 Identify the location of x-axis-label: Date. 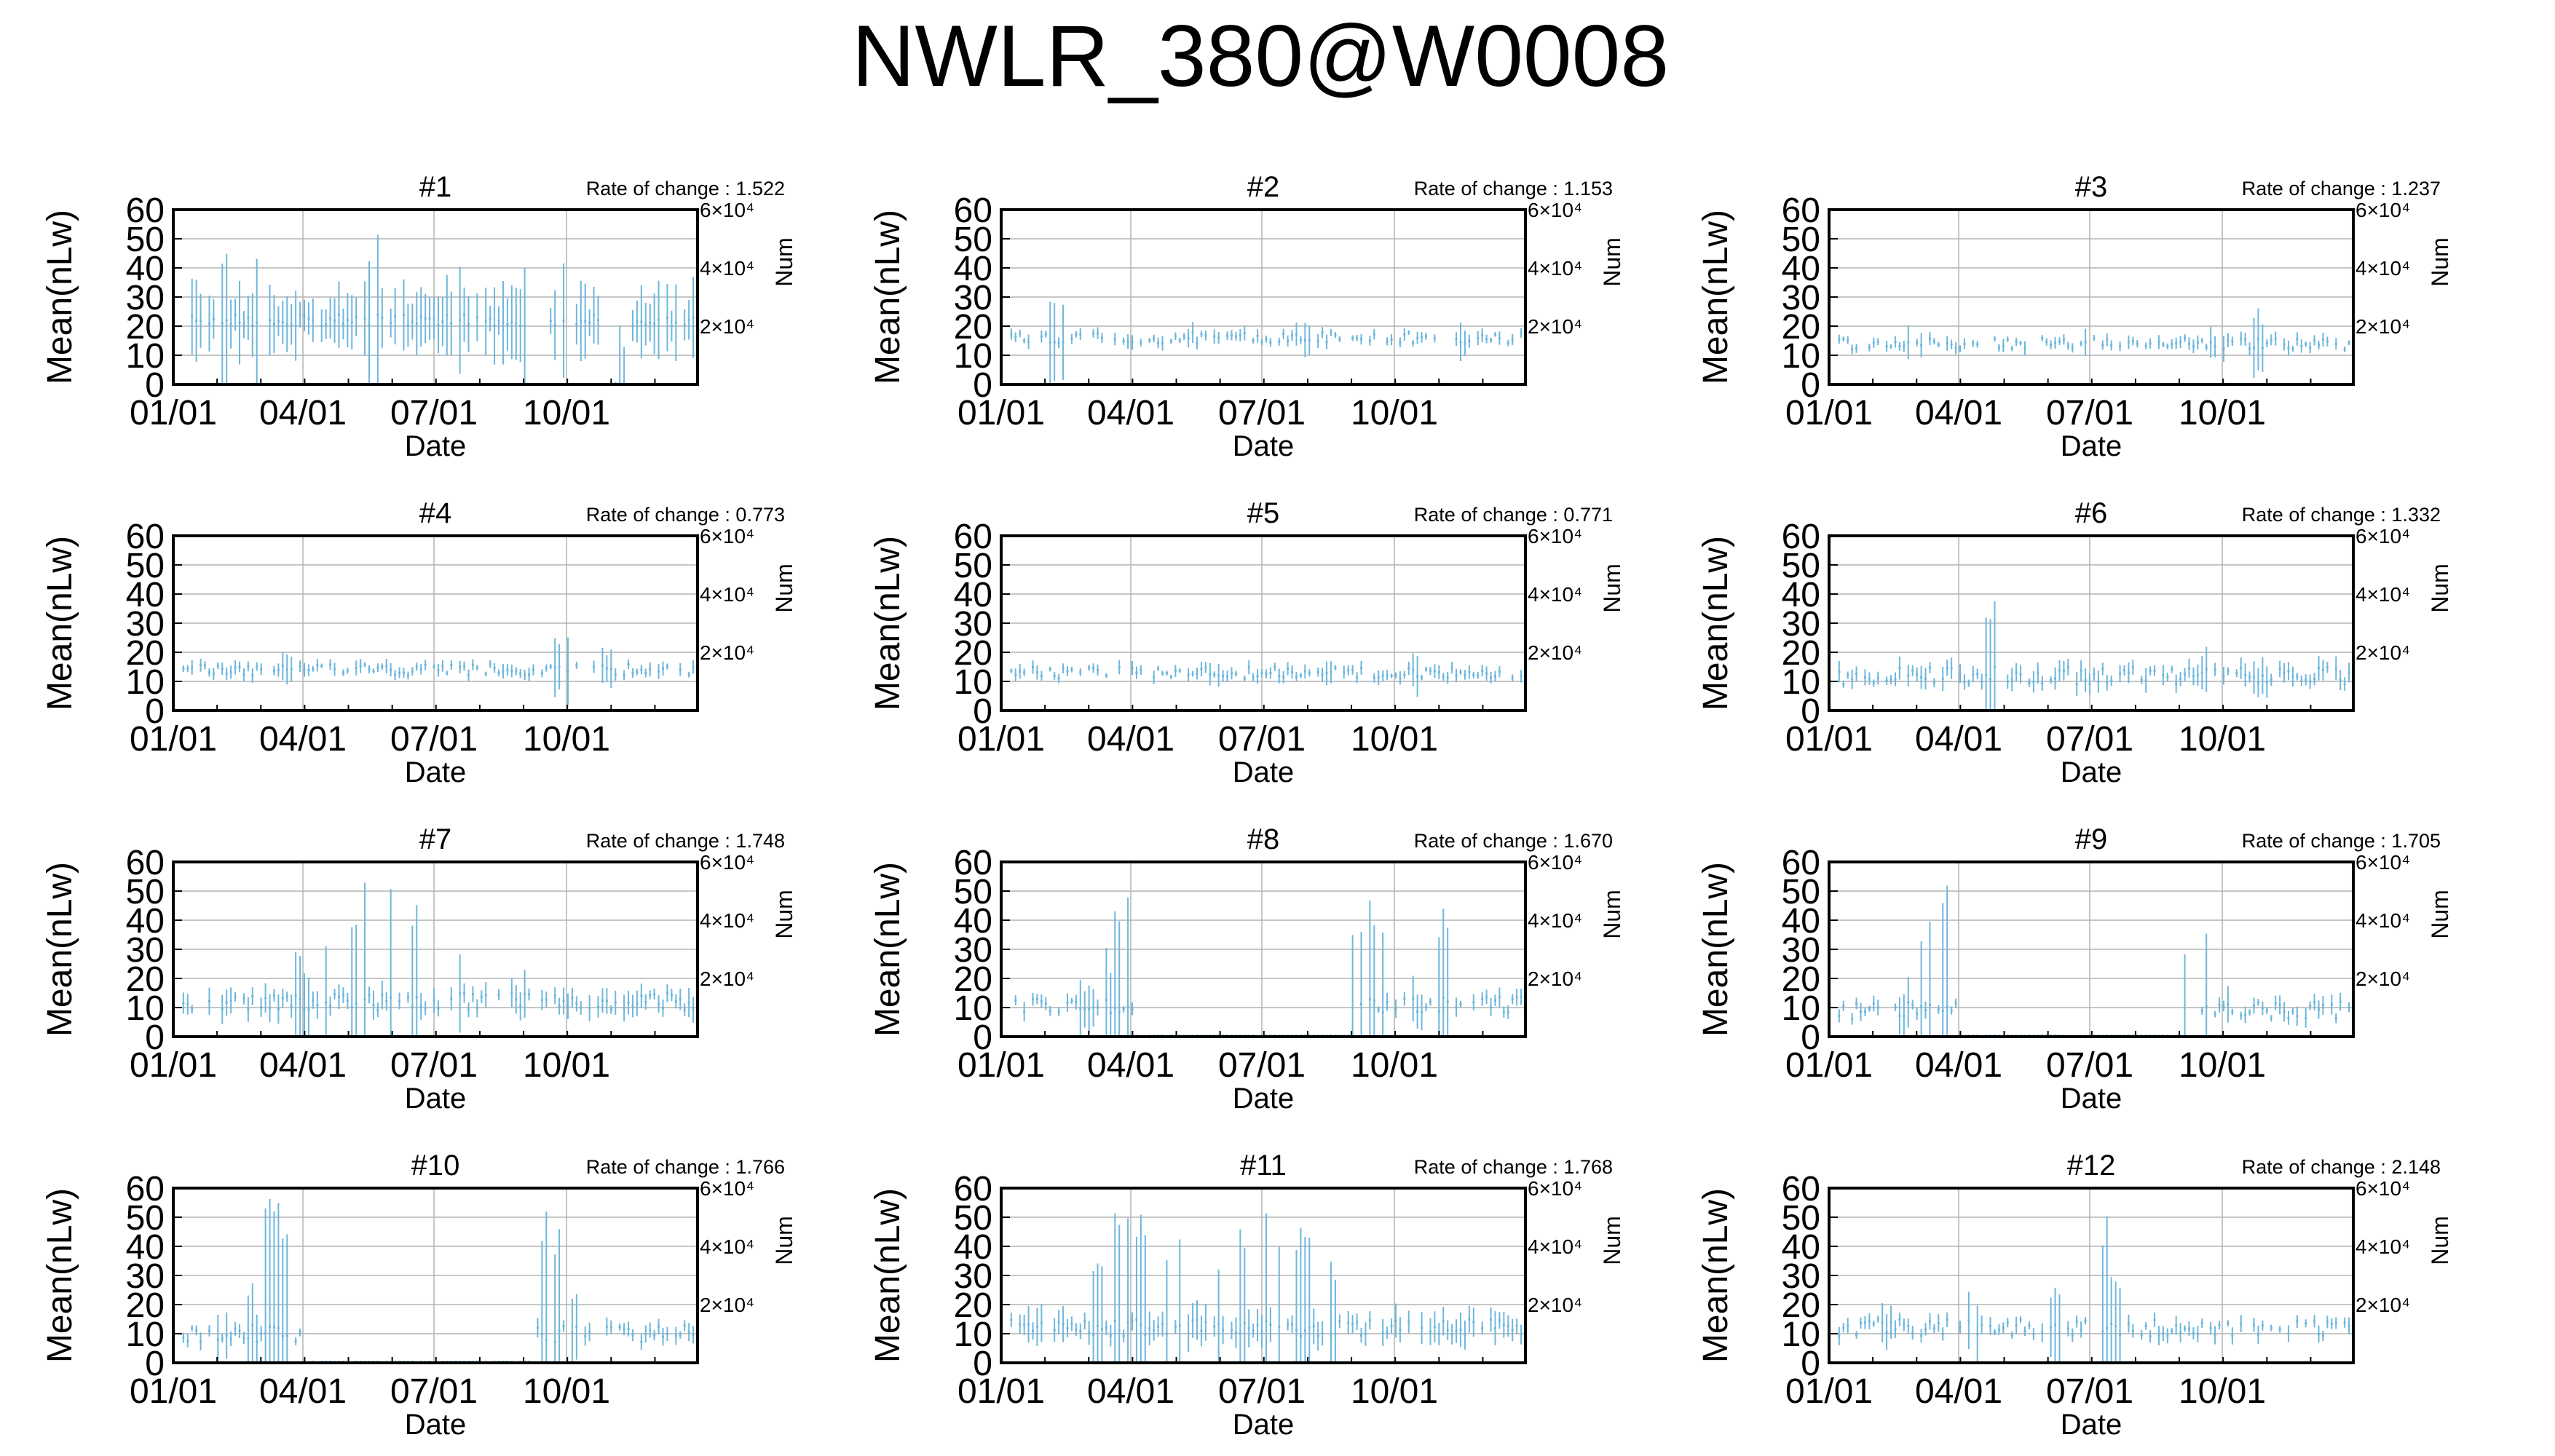
(436, 1425).